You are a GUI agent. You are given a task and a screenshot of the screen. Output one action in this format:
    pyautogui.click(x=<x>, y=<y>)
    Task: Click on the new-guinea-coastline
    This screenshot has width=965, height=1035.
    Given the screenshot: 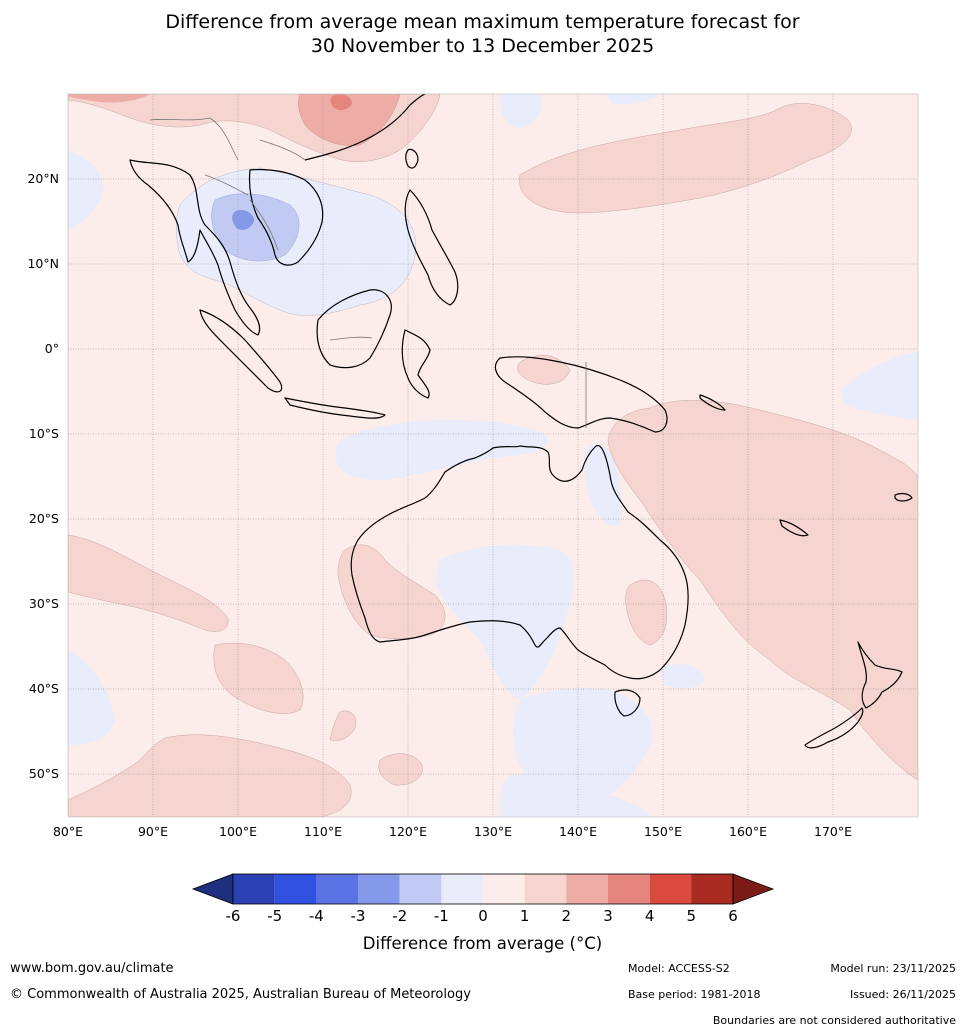 What is the action you would take?
    pyautogui.click(x=581, y=394)
    